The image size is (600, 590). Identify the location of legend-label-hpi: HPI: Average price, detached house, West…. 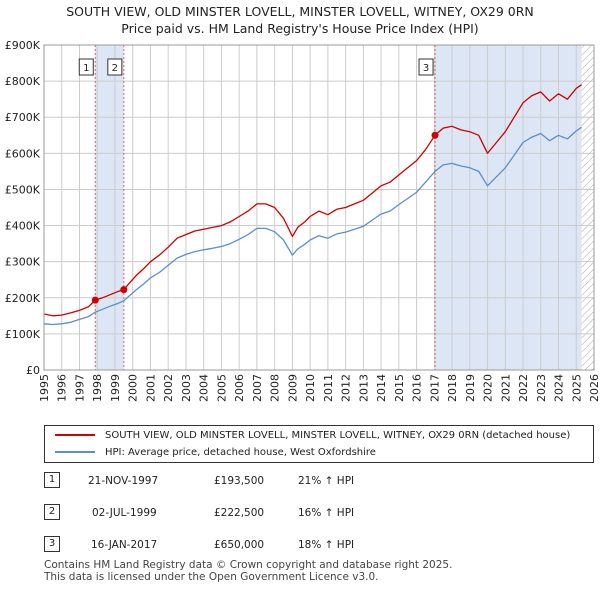
(240, 452).